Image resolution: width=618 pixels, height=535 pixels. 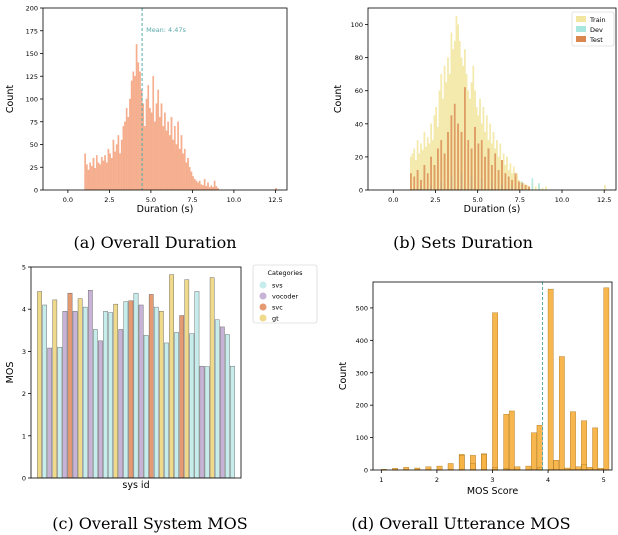 What do you see at coordinates (24, 310) in the screenshot?
I see `y-tick-label: 4` at bounding box center [24, 310].